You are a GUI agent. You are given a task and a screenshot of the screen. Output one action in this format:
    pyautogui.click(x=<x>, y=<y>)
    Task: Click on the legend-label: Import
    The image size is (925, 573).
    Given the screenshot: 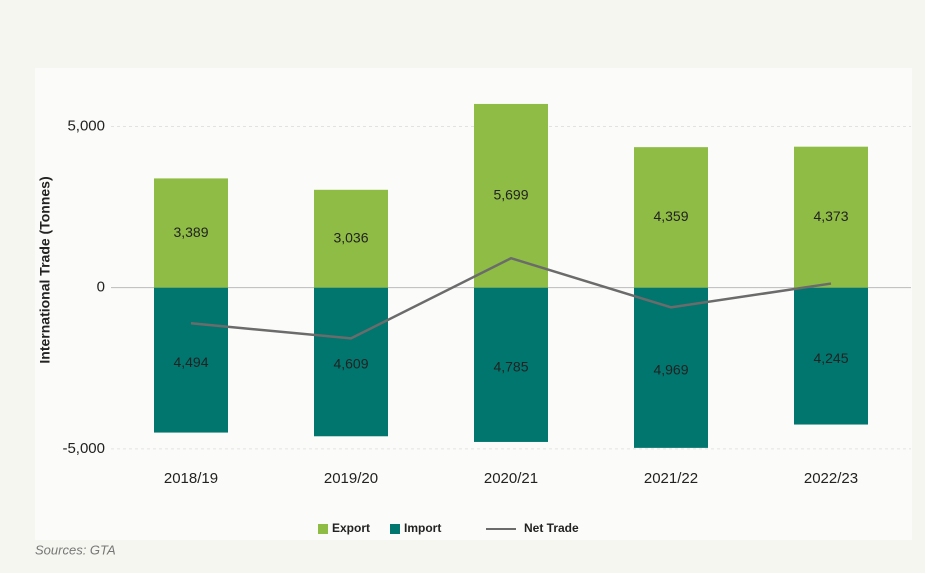 What is the action you would take?
    pyautogui.click(x=422, y=528)
    